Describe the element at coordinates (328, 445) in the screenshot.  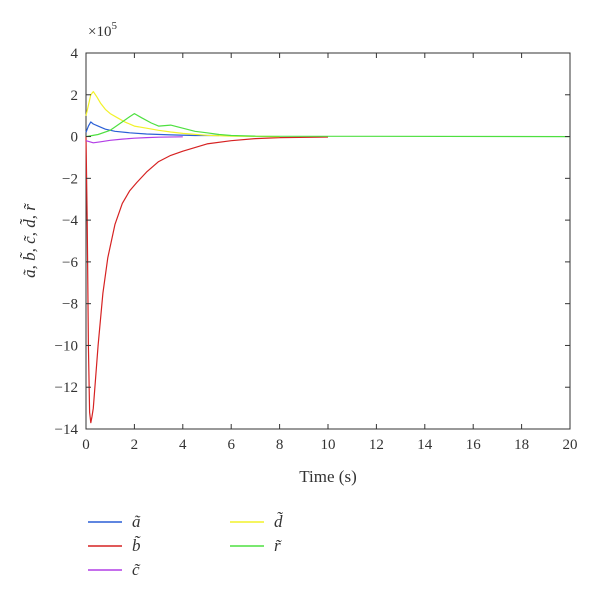
I see `x-tick-label: 10` at that location.